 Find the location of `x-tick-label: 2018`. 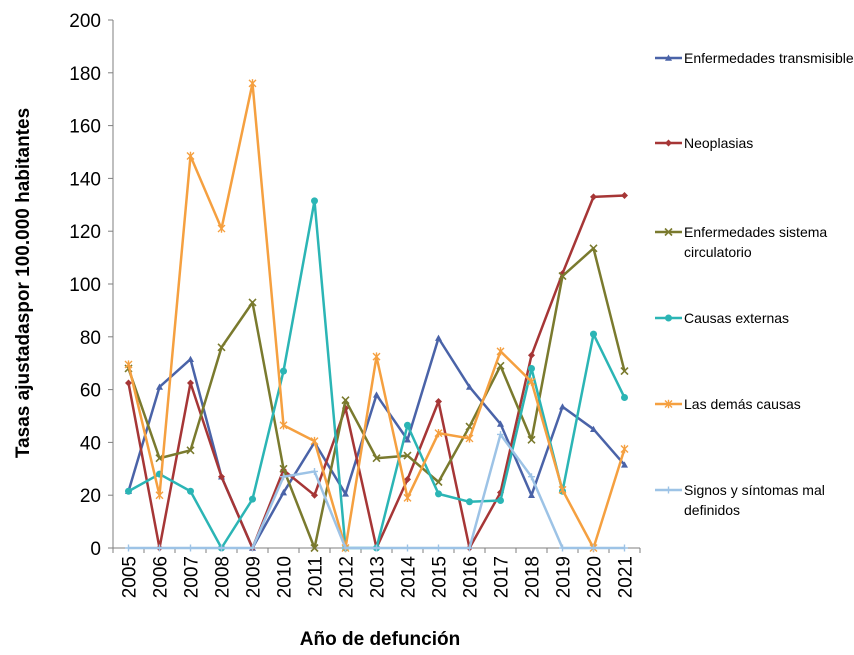

x-tick-label: 2018 is located at coordinates (533, 577).